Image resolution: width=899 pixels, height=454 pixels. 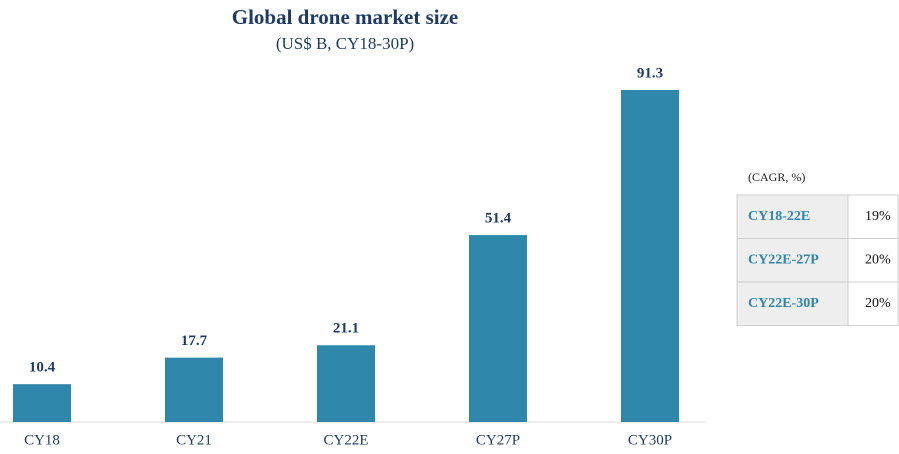 What do you see at coordinates (783, 259) in the screenshot?
I see `table-key: CY22E-27P` at bounding box center [783, 259].